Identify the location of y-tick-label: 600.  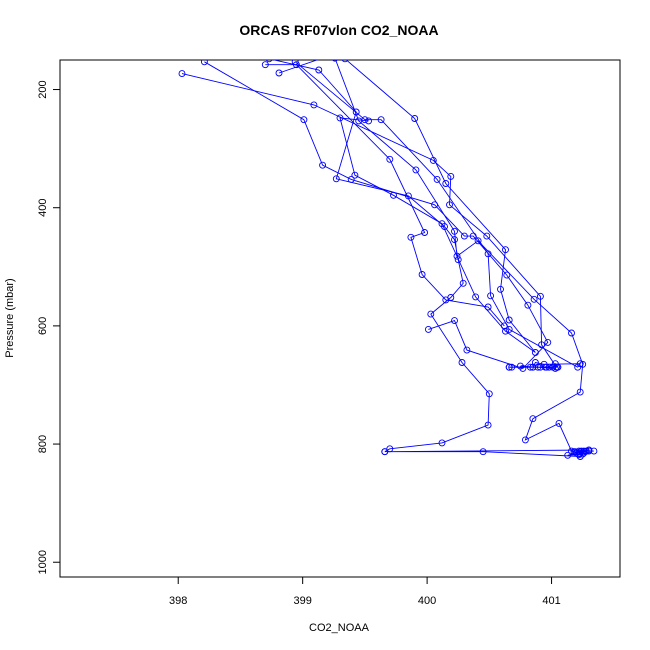
(43, 326).